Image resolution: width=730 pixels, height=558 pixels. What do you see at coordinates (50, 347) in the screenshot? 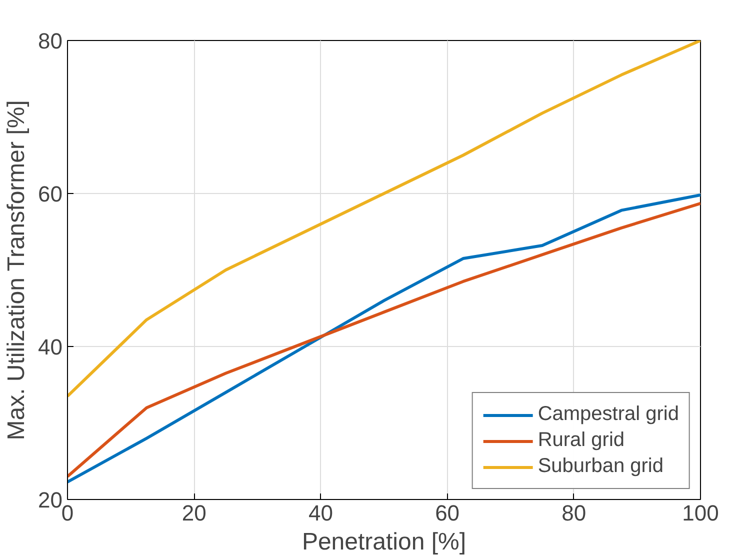
I see `y-tick-label: 40` at bounding box center [50, 347].